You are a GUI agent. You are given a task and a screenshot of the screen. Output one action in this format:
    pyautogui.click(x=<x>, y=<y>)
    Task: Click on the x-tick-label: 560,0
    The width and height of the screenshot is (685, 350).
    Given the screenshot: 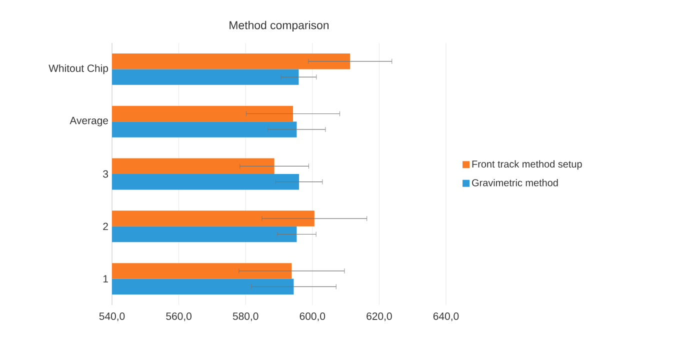 What is the action you would take?
    pyautogui.click(x=179, y=317)
    